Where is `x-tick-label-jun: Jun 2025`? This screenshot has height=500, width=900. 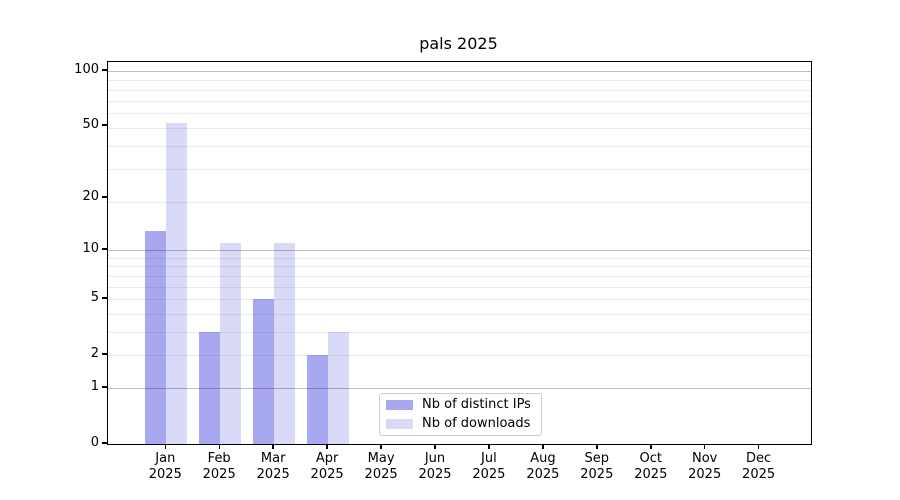
x-tick-label-jun: Jun 2025 is located at coordinates (435, 466).